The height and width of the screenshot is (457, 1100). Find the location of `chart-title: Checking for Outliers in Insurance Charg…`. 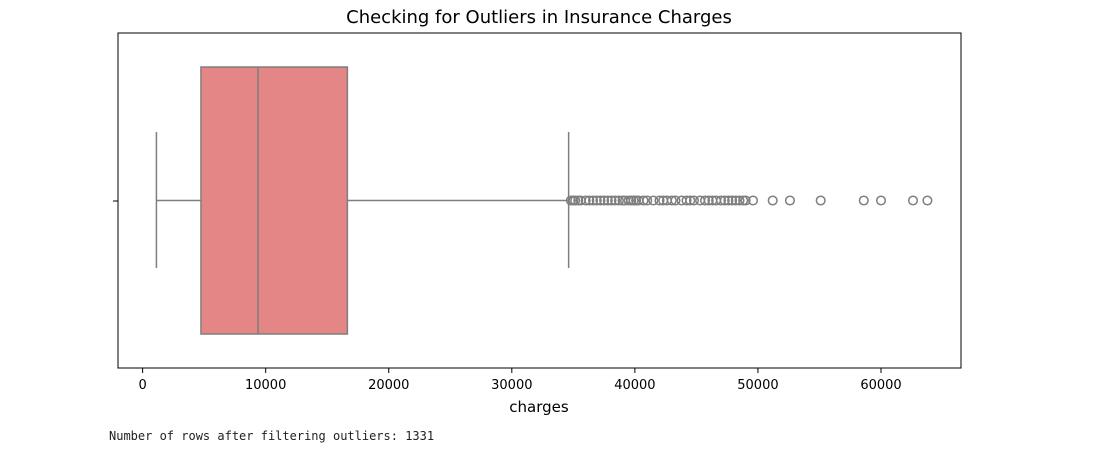

chart-title: Checking for Outliers in Insurance Charg… is located at coordinates (539, 17).